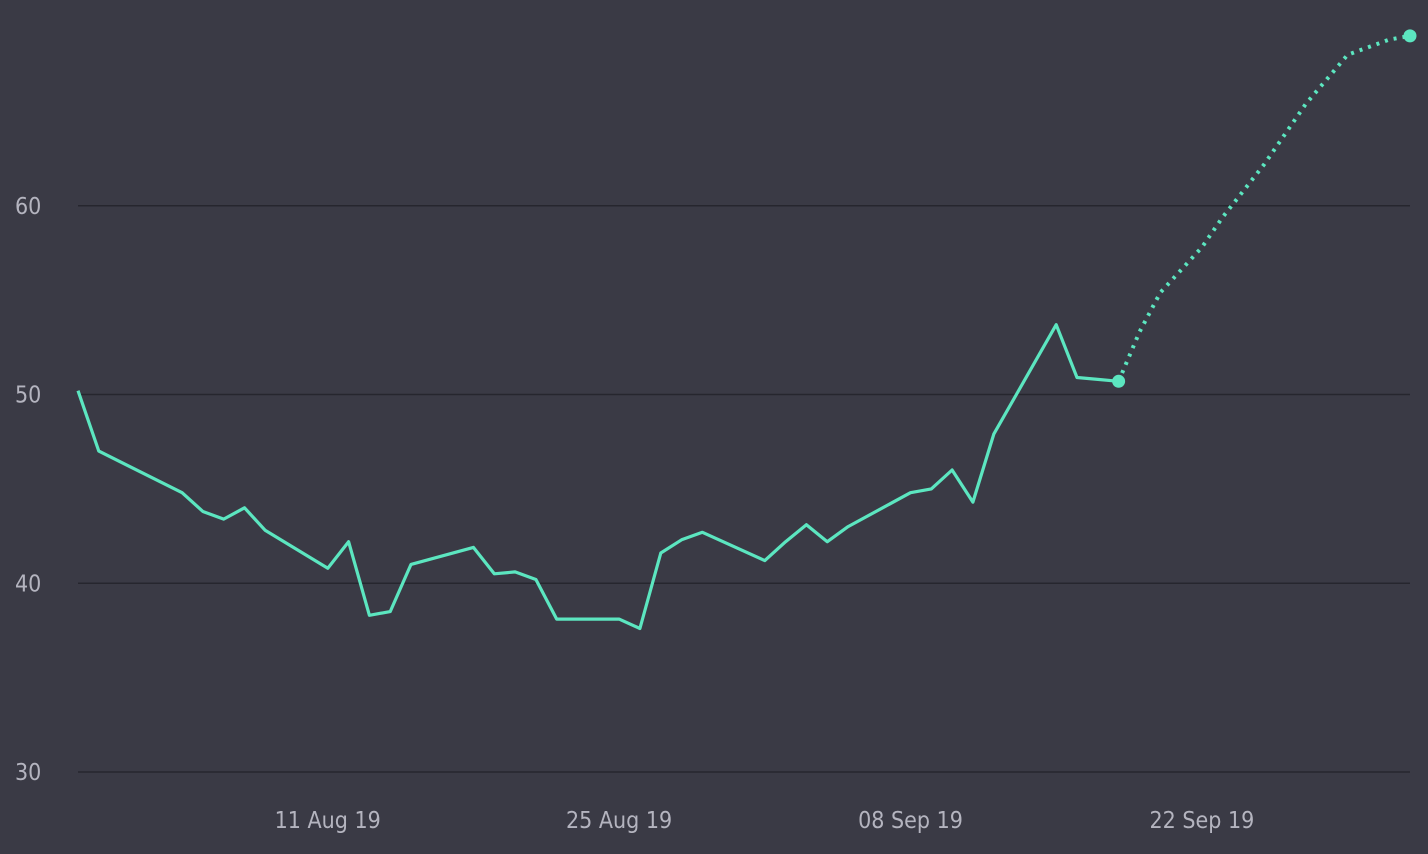 The image size is (1428, 854). Describe the element at coordinates (28, 207) in the screenshot. I see `y-tick-label: 60` at that location.